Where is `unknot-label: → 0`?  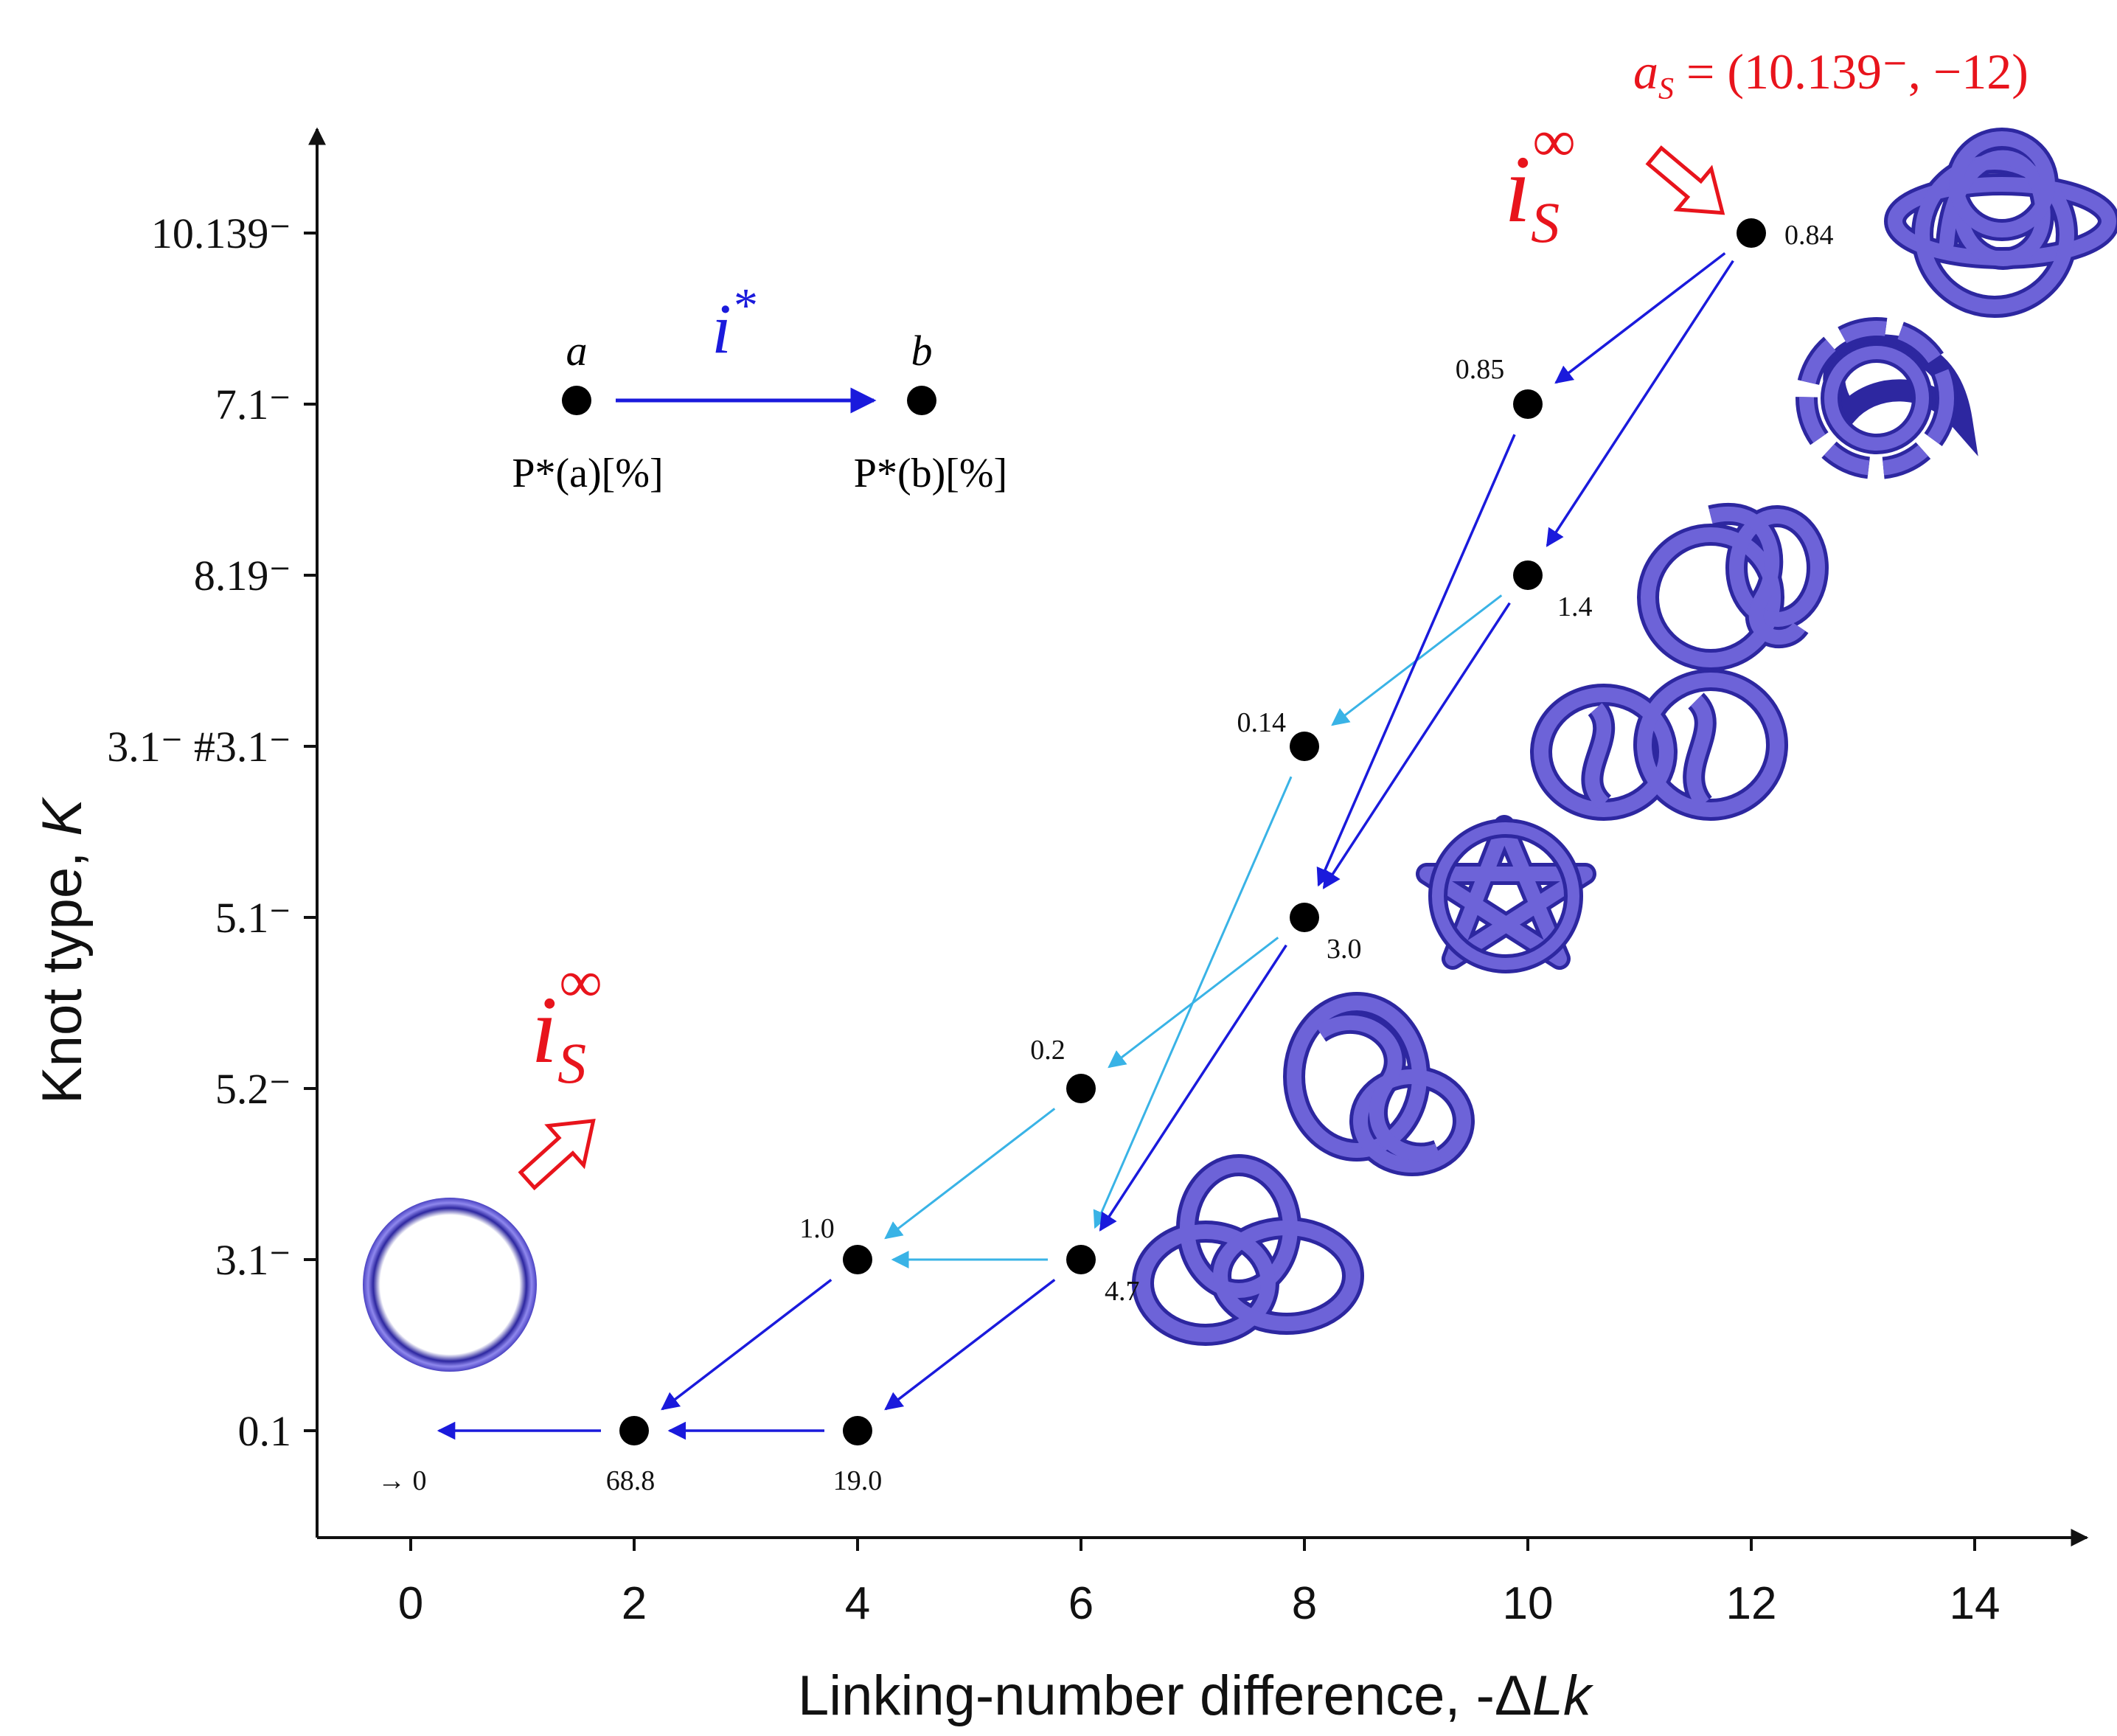 unknot-label: → 0 is located at coordinates (402, 1481).